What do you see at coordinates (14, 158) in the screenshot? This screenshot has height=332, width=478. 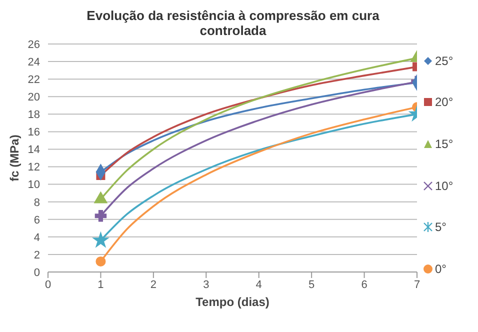 I see `y-axis-title: fc (MPa)` at bounding box center [14, 158].